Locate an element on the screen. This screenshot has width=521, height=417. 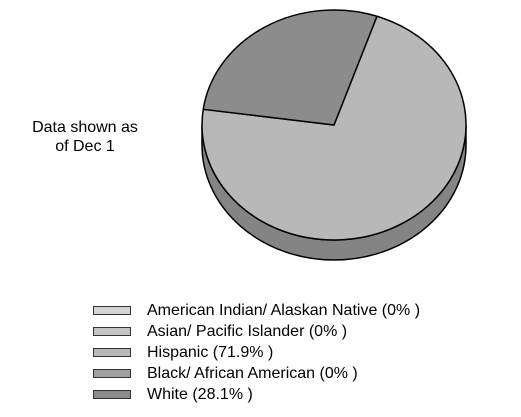
data-date-note: Data shown as of Dec 1 is located at coordinates (85, 137).